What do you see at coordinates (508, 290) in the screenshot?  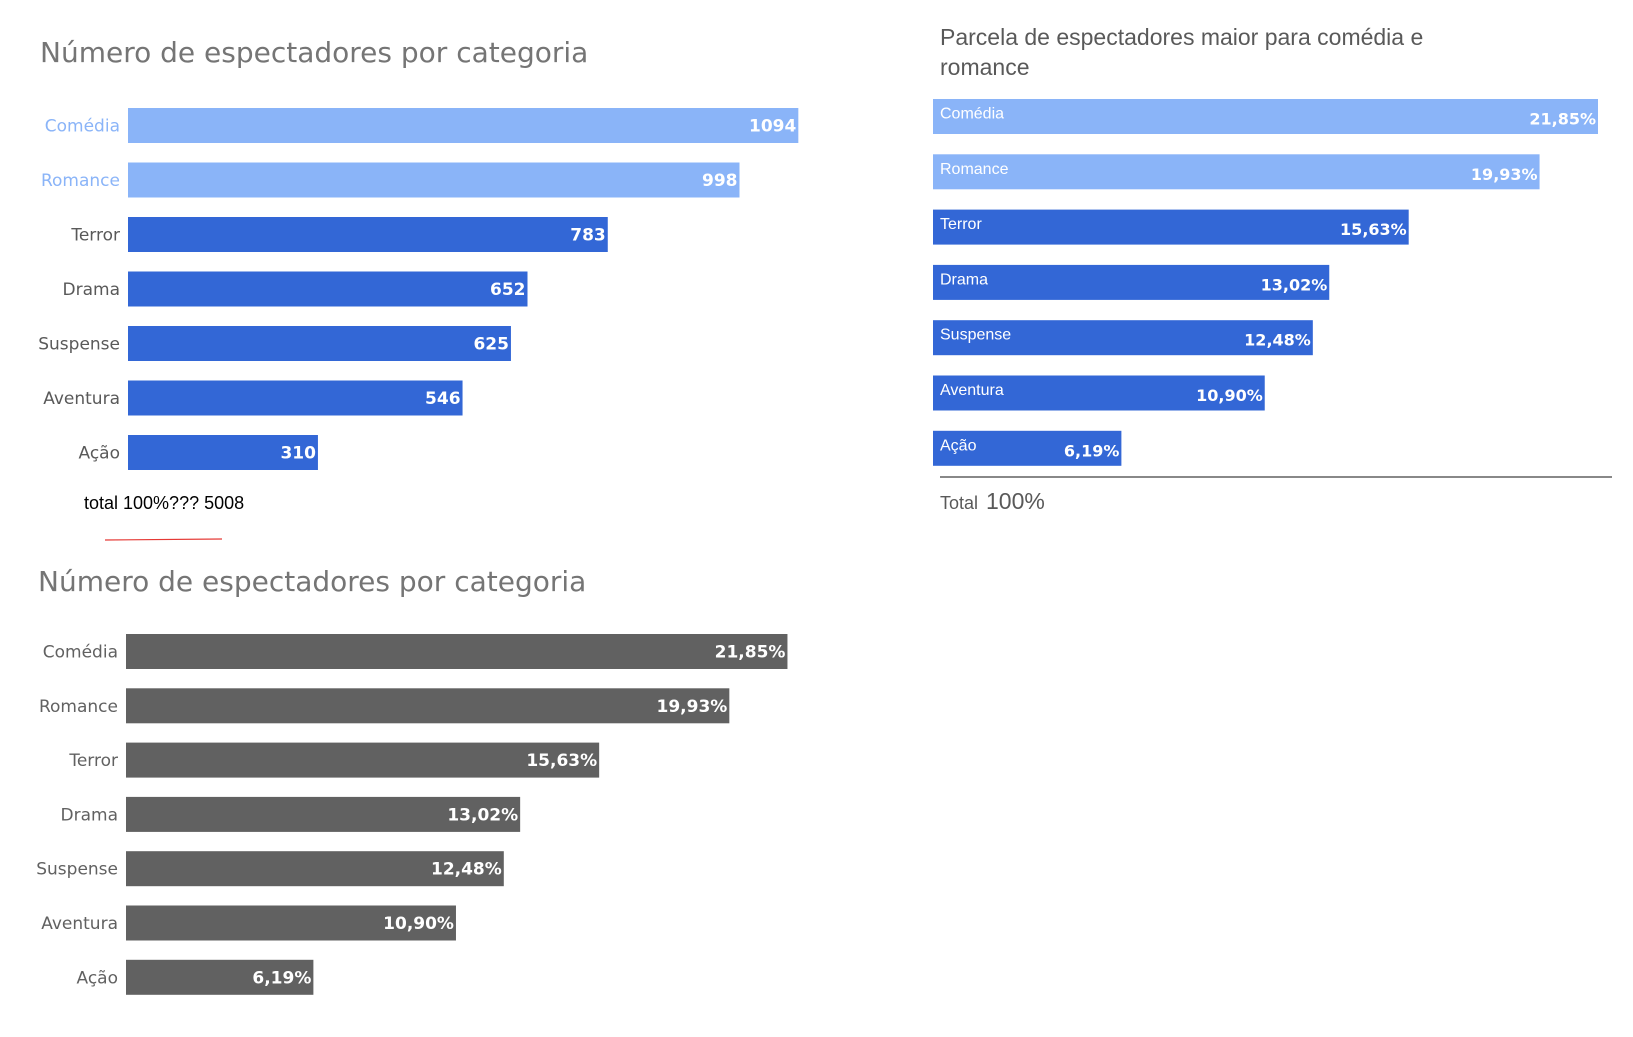 I see `value-label: 652` at bounding box center [508, 290].